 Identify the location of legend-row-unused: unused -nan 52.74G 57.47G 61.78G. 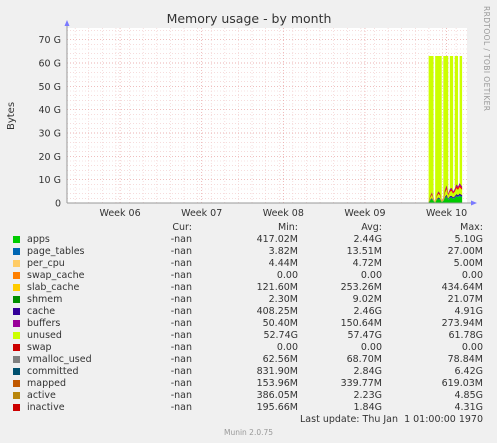
(248, 336).